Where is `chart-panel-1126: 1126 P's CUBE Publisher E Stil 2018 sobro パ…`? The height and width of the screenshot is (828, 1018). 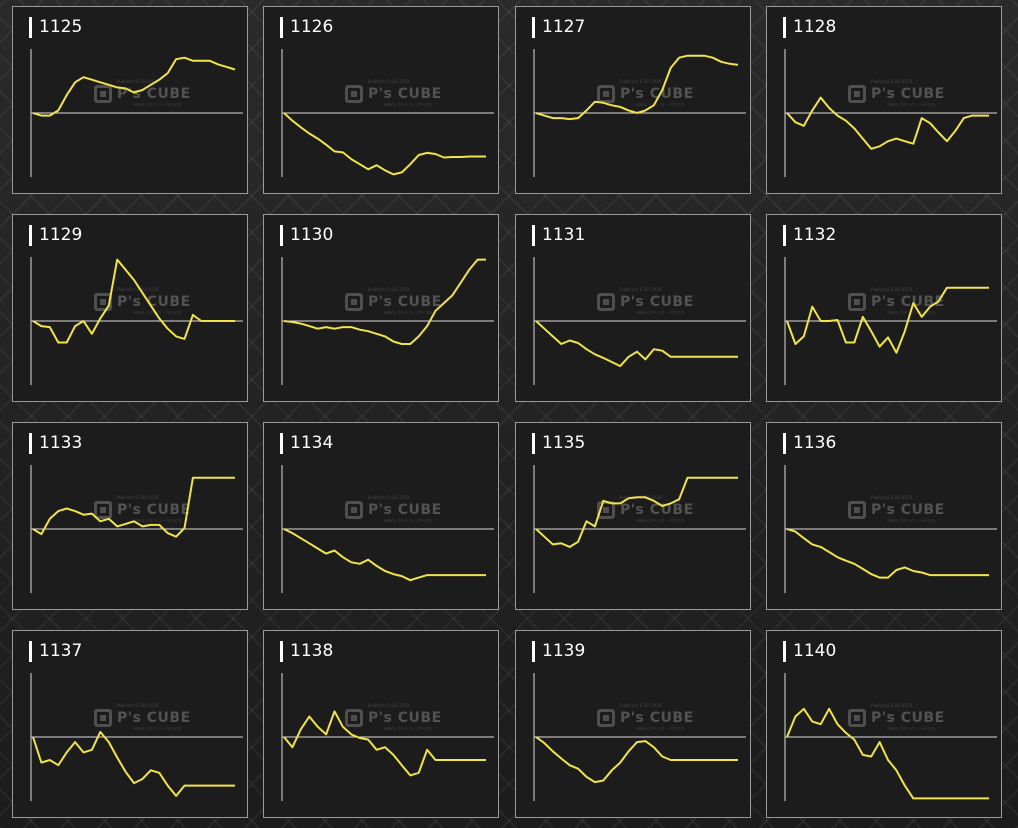
chart-panel-1126: 1126 P's CUBE Publisher E Stil 2018 sobro パ… is located at coordinates (381, 100).